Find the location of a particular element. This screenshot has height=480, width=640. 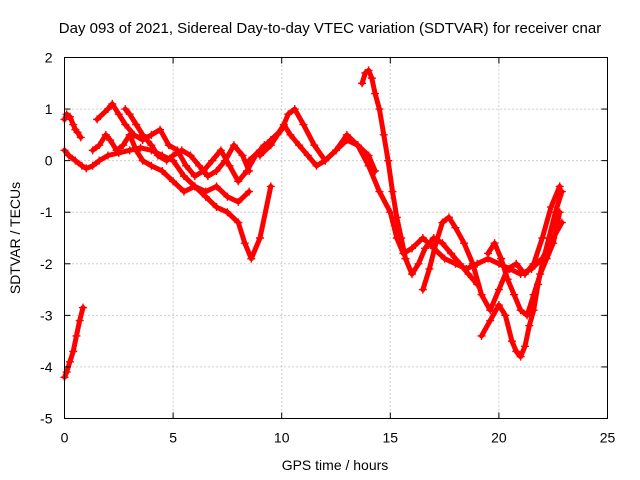

x-tick-label: 25 is located at coordinates (608, 438).